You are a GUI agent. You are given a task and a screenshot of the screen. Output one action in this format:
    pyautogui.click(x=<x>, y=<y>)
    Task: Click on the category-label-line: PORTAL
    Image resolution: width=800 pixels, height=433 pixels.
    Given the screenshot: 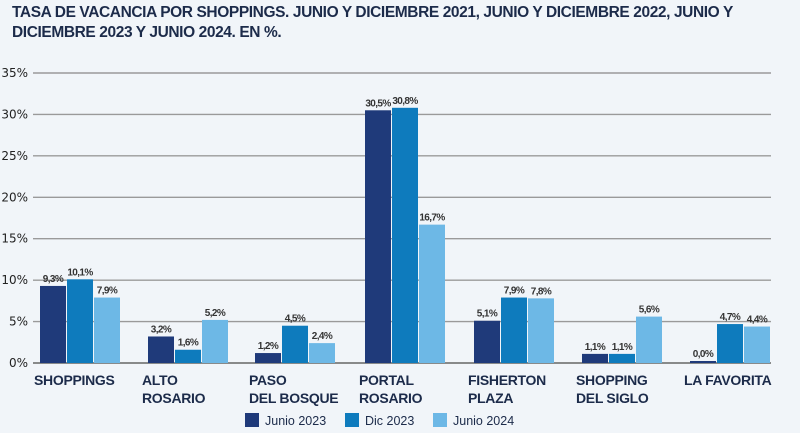 What is the action you would take?
    pyautogui.click(x=386, y=380)
    